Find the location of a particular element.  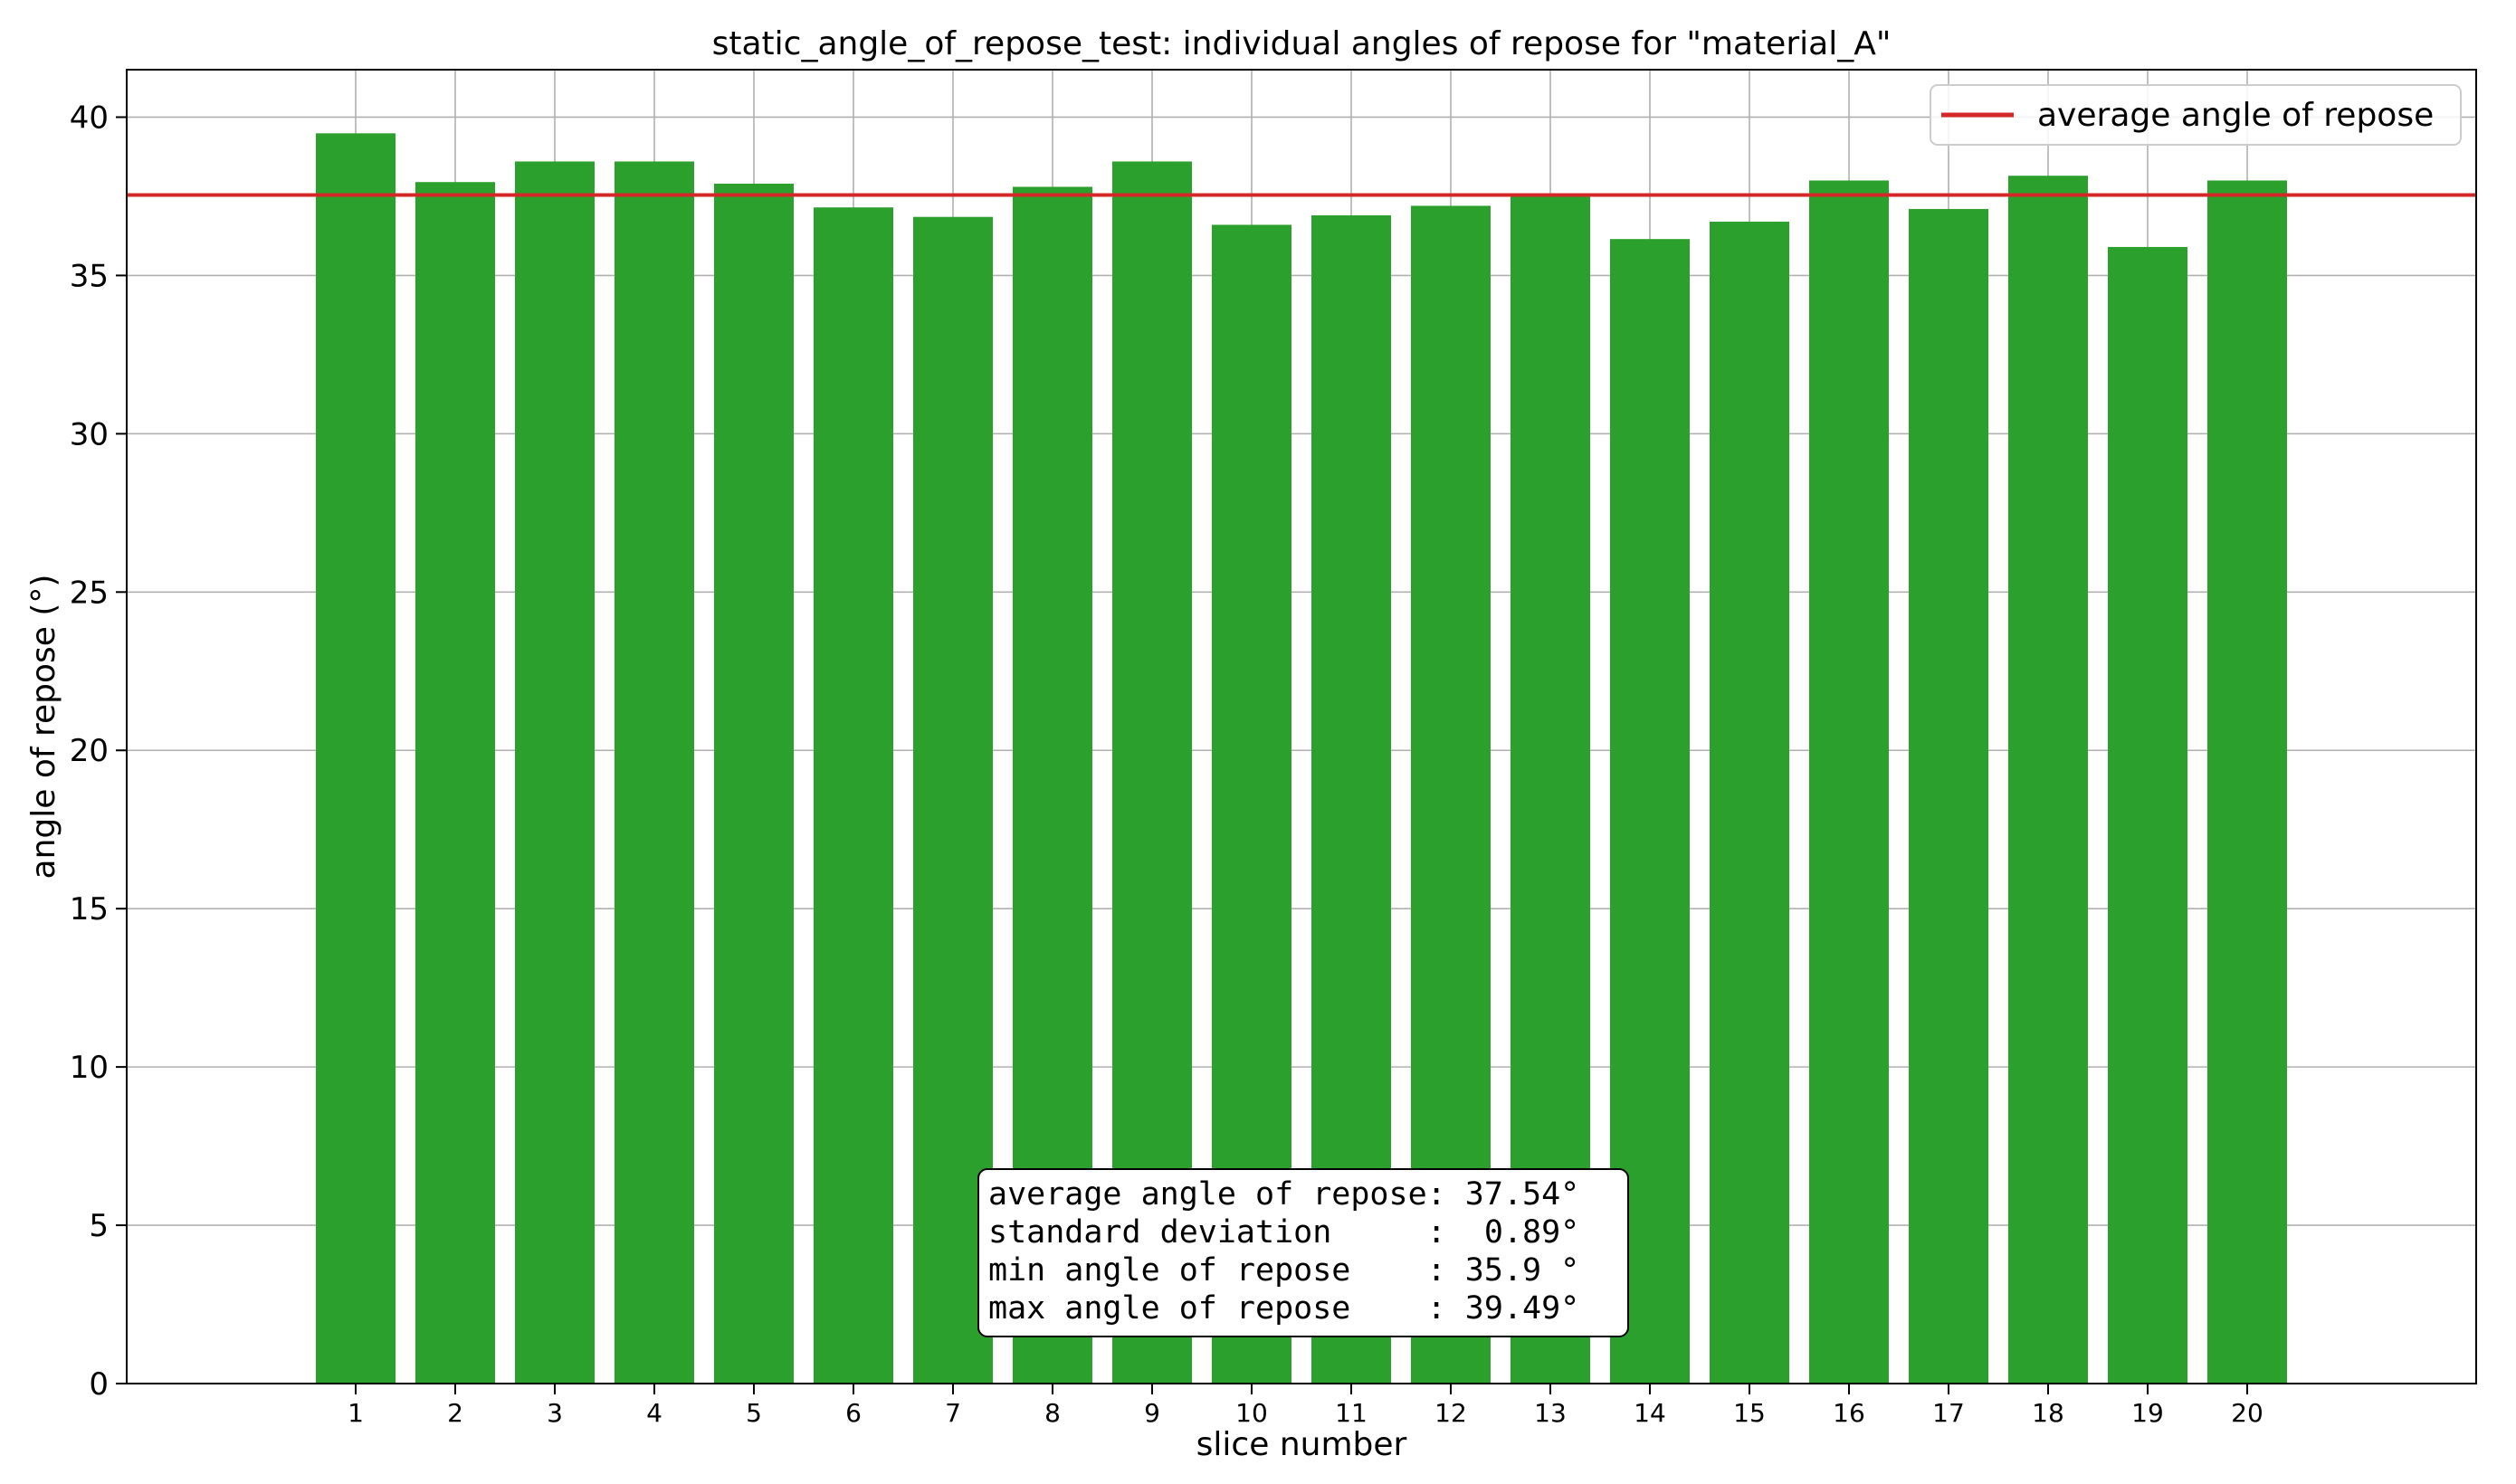

x-tick-label: 11 is located at coordinates (1351, 1413).